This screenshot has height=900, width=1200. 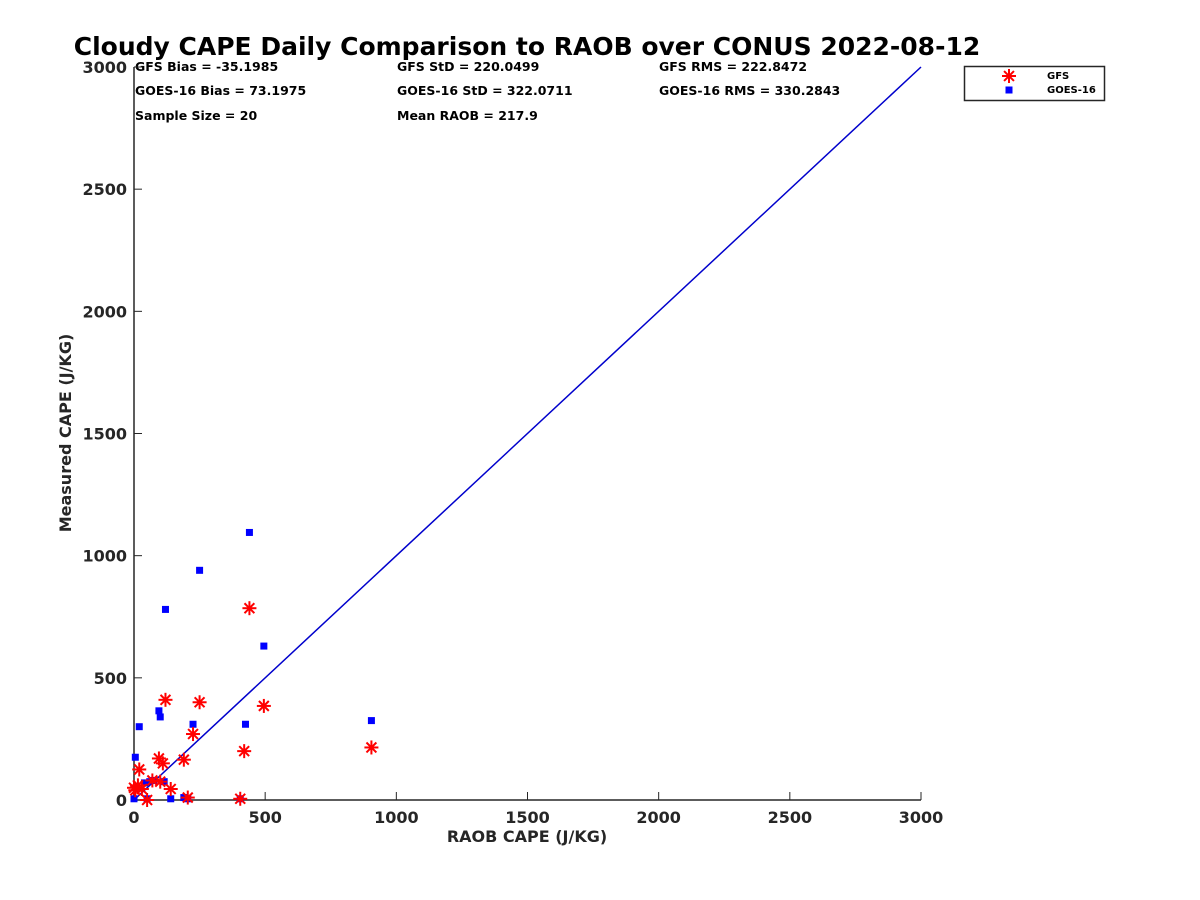 What do you see at coordinates (220, 90) in the screenshot?
I see `goes-bias-text: GOES-16 Bias = 73.1975` at bounding box center [220, 90].